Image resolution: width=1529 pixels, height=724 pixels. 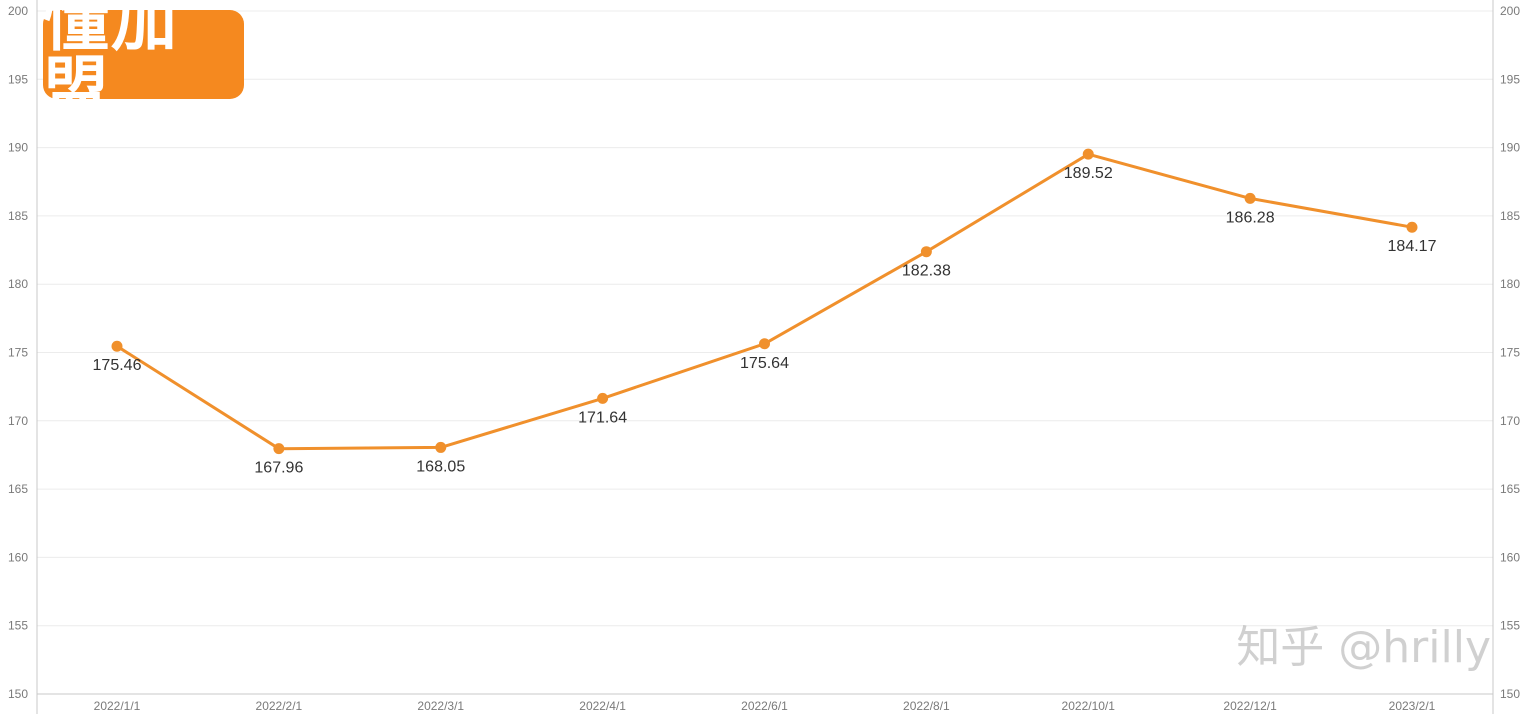 What do you see at coordinates (18, 694) in the screenshot?
I see `y-tick-label: 150` at bounding box center [18, 694].